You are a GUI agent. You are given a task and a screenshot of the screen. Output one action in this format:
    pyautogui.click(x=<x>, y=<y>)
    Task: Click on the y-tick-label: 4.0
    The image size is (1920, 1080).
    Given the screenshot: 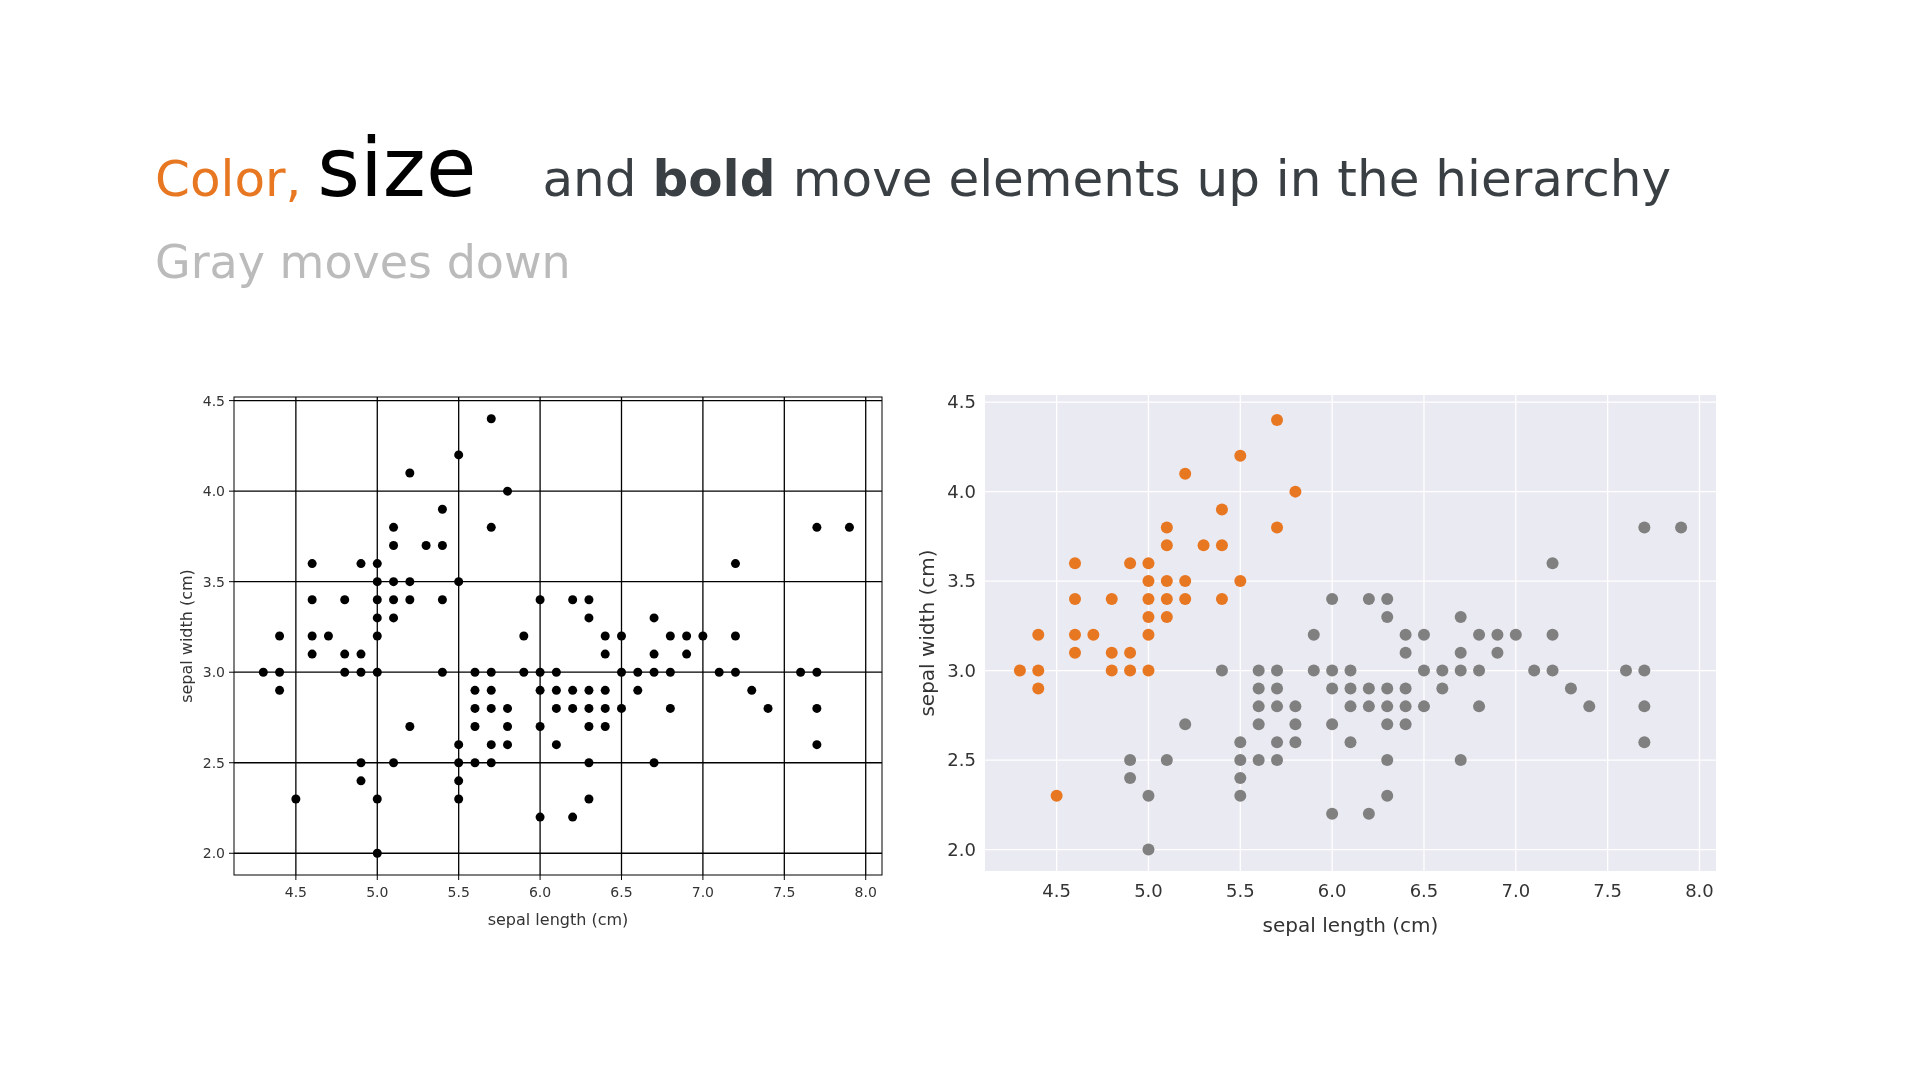 What is the action you would take?
    pyautogui.click(x=213, y=491)
    